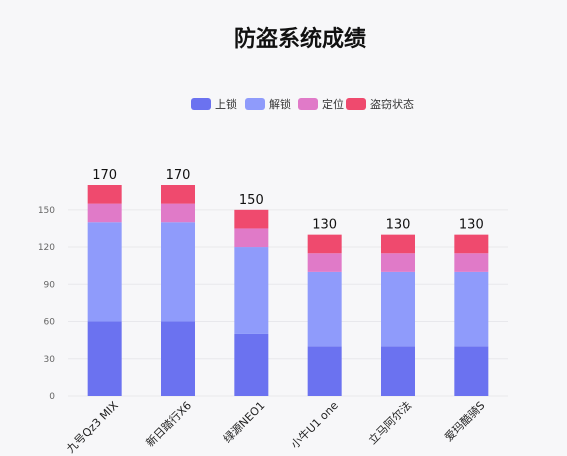  What do you see at coordinates (324, 225) in the screenshot?
I see `bar-total-label-3: 130` at bounding box center [324, 225].